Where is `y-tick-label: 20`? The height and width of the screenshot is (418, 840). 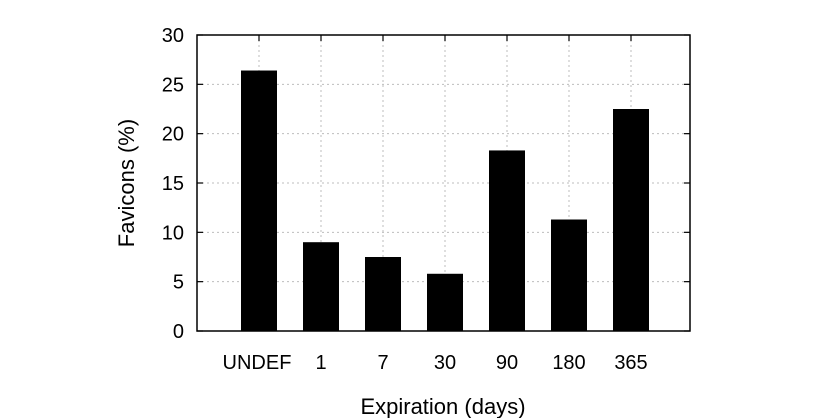 y-tick-label: 20 is located at coordinates (173, 135).